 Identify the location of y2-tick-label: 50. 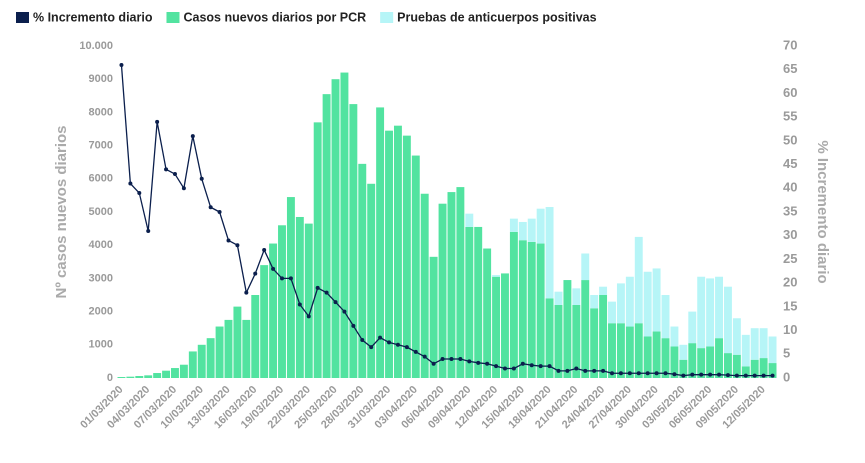
(790, 139).